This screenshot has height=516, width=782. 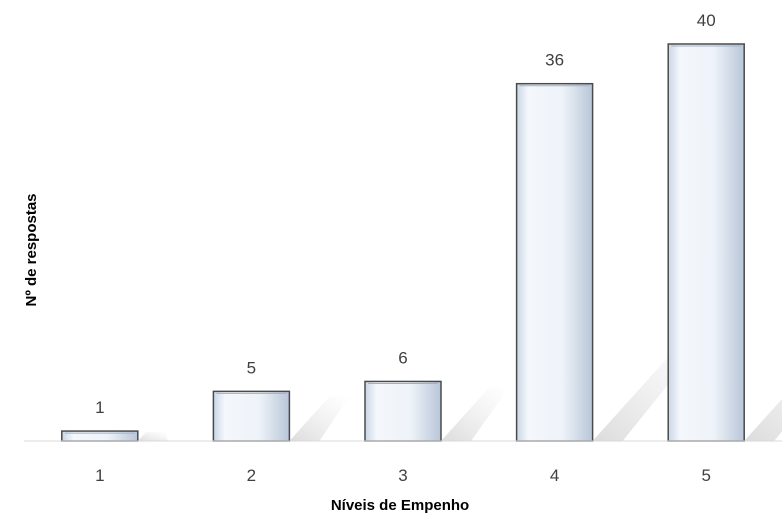 I want to click on x-tick-label-3: 3, so click(x=402, y=475).